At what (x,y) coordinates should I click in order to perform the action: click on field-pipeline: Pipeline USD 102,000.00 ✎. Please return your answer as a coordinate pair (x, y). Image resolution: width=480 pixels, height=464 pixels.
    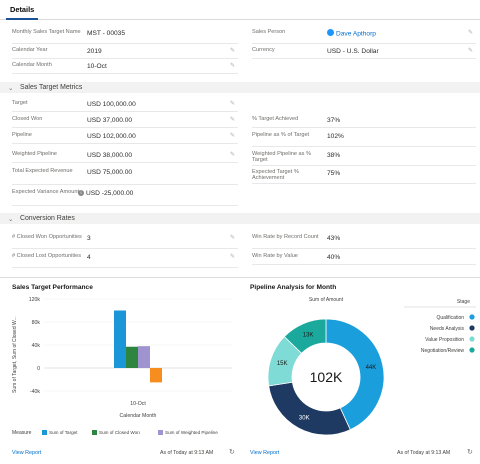
    Looking at the image, I should click on (125, 138).